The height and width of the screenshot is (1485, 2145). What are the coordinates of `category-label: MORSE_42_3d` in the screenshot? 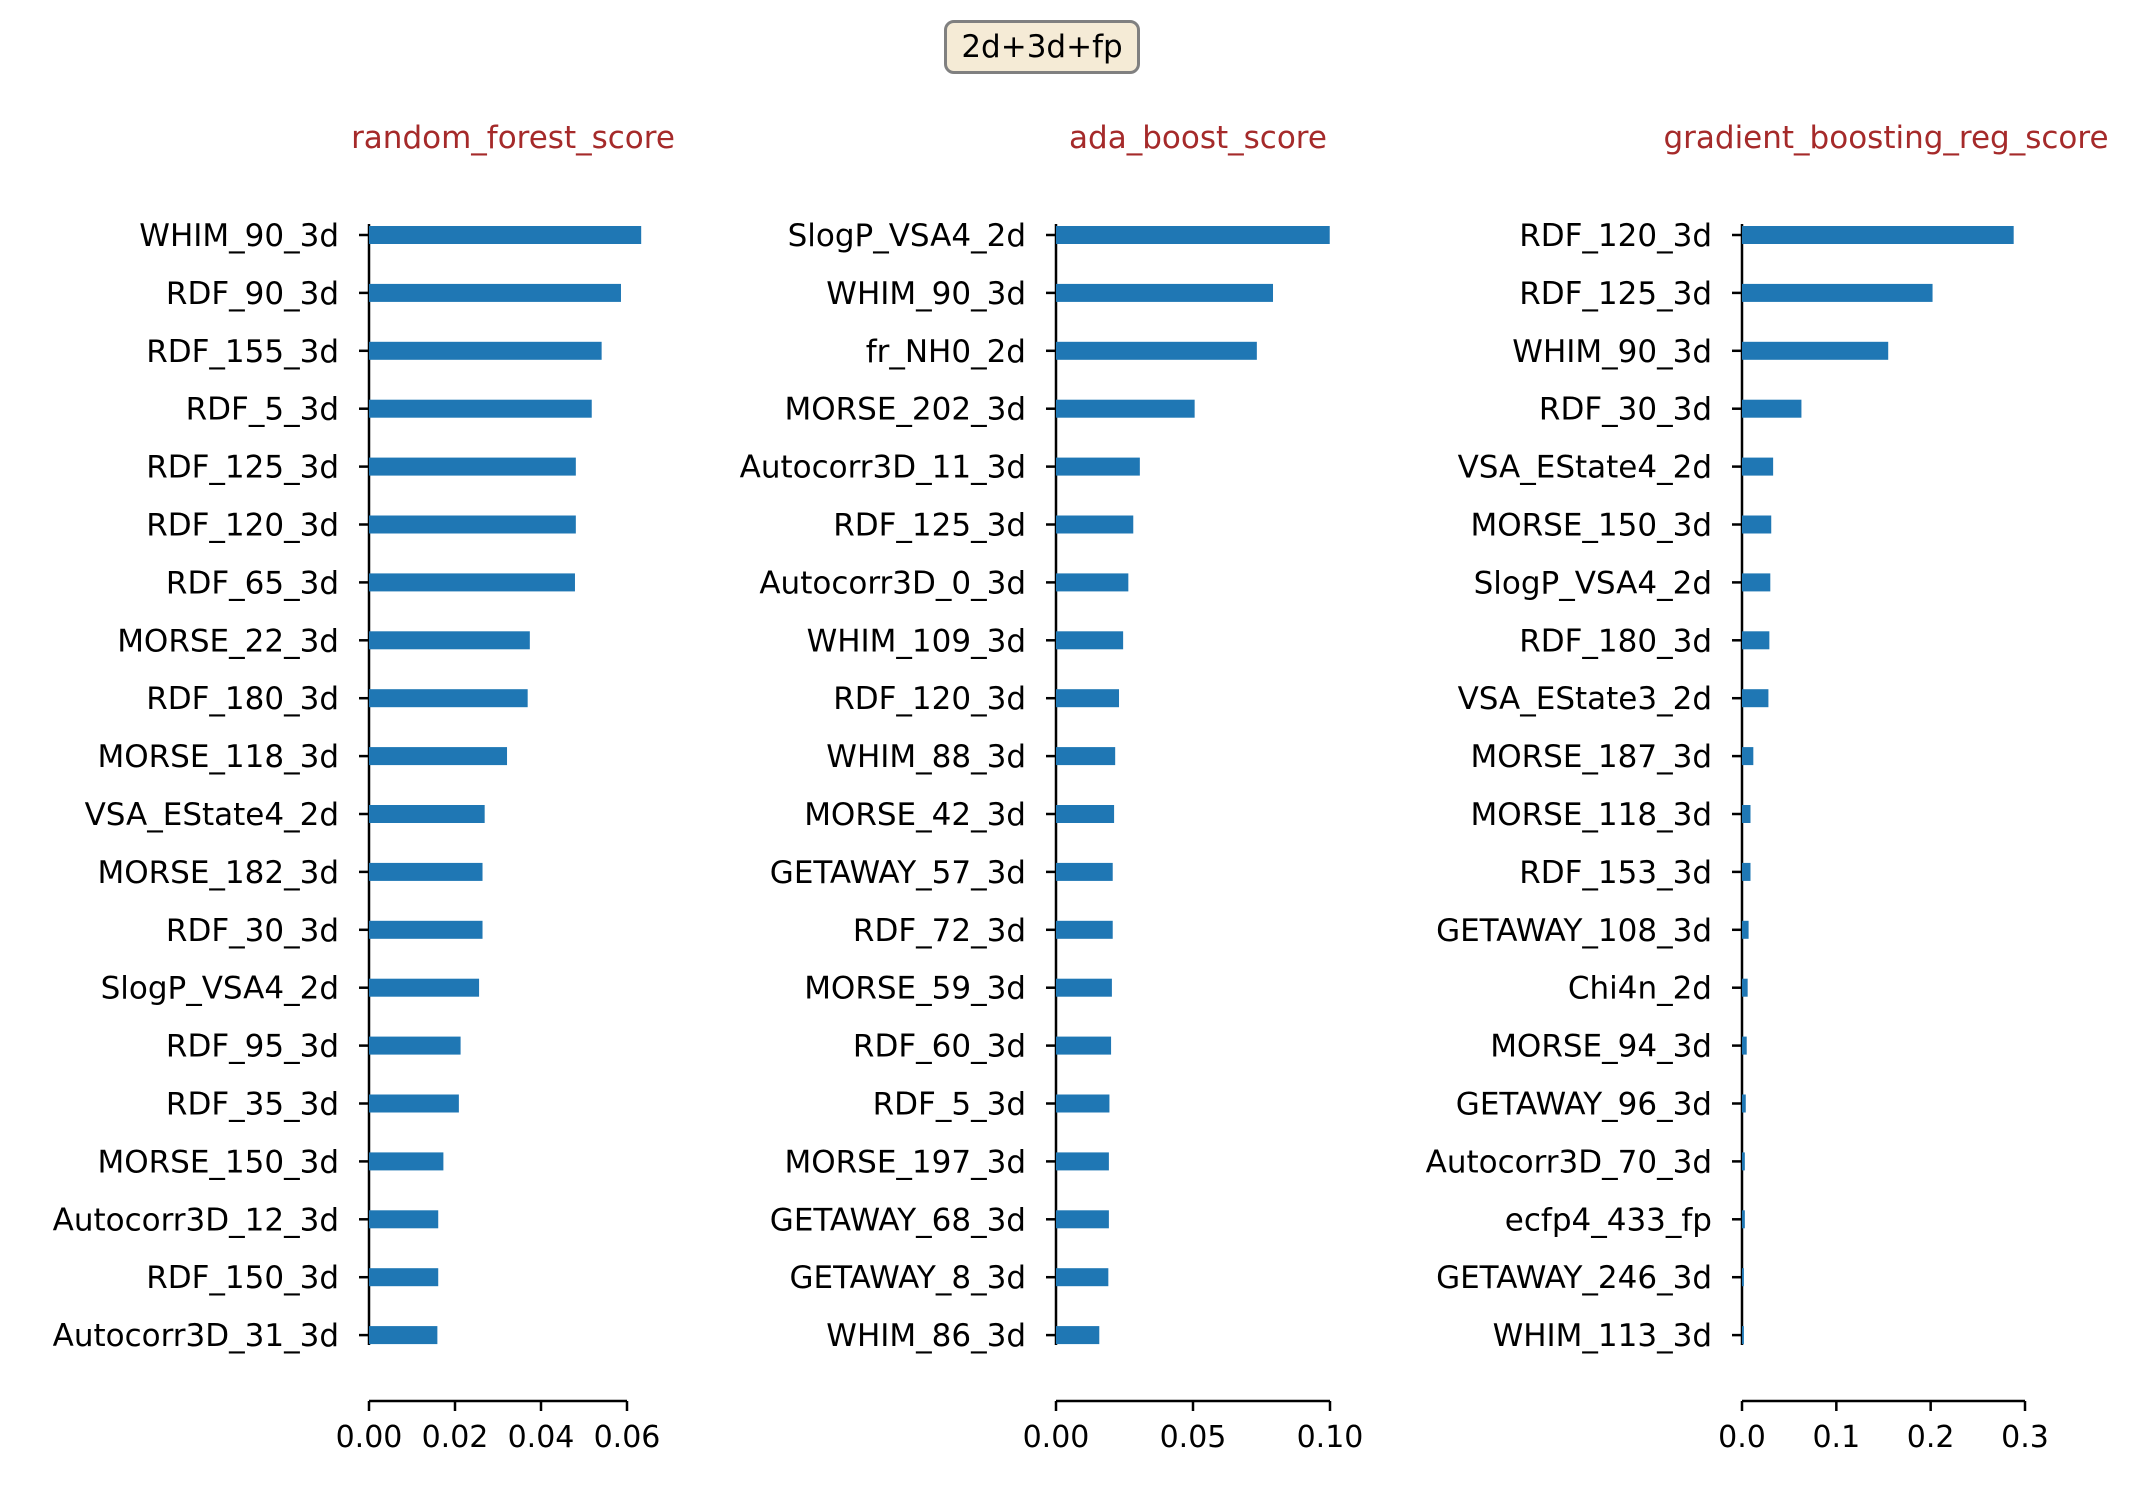 It's located at (915, 815).